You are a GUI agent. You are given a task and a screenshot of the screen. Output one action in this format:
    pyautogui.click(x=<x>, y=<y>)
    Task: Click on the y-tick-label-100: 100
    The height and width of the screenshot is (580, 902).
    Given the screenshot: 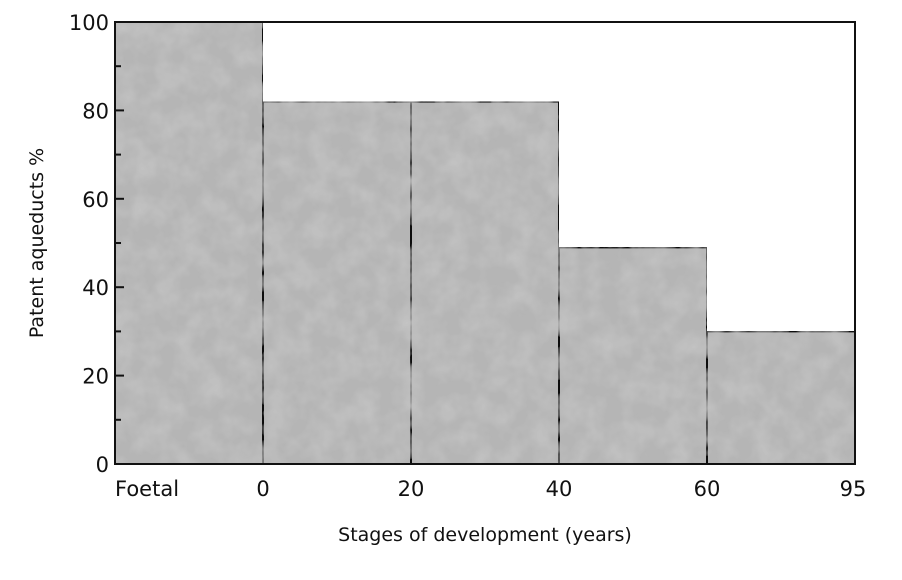 What is the action you would take?
    pyautogui.click(x=89, y=23)
    